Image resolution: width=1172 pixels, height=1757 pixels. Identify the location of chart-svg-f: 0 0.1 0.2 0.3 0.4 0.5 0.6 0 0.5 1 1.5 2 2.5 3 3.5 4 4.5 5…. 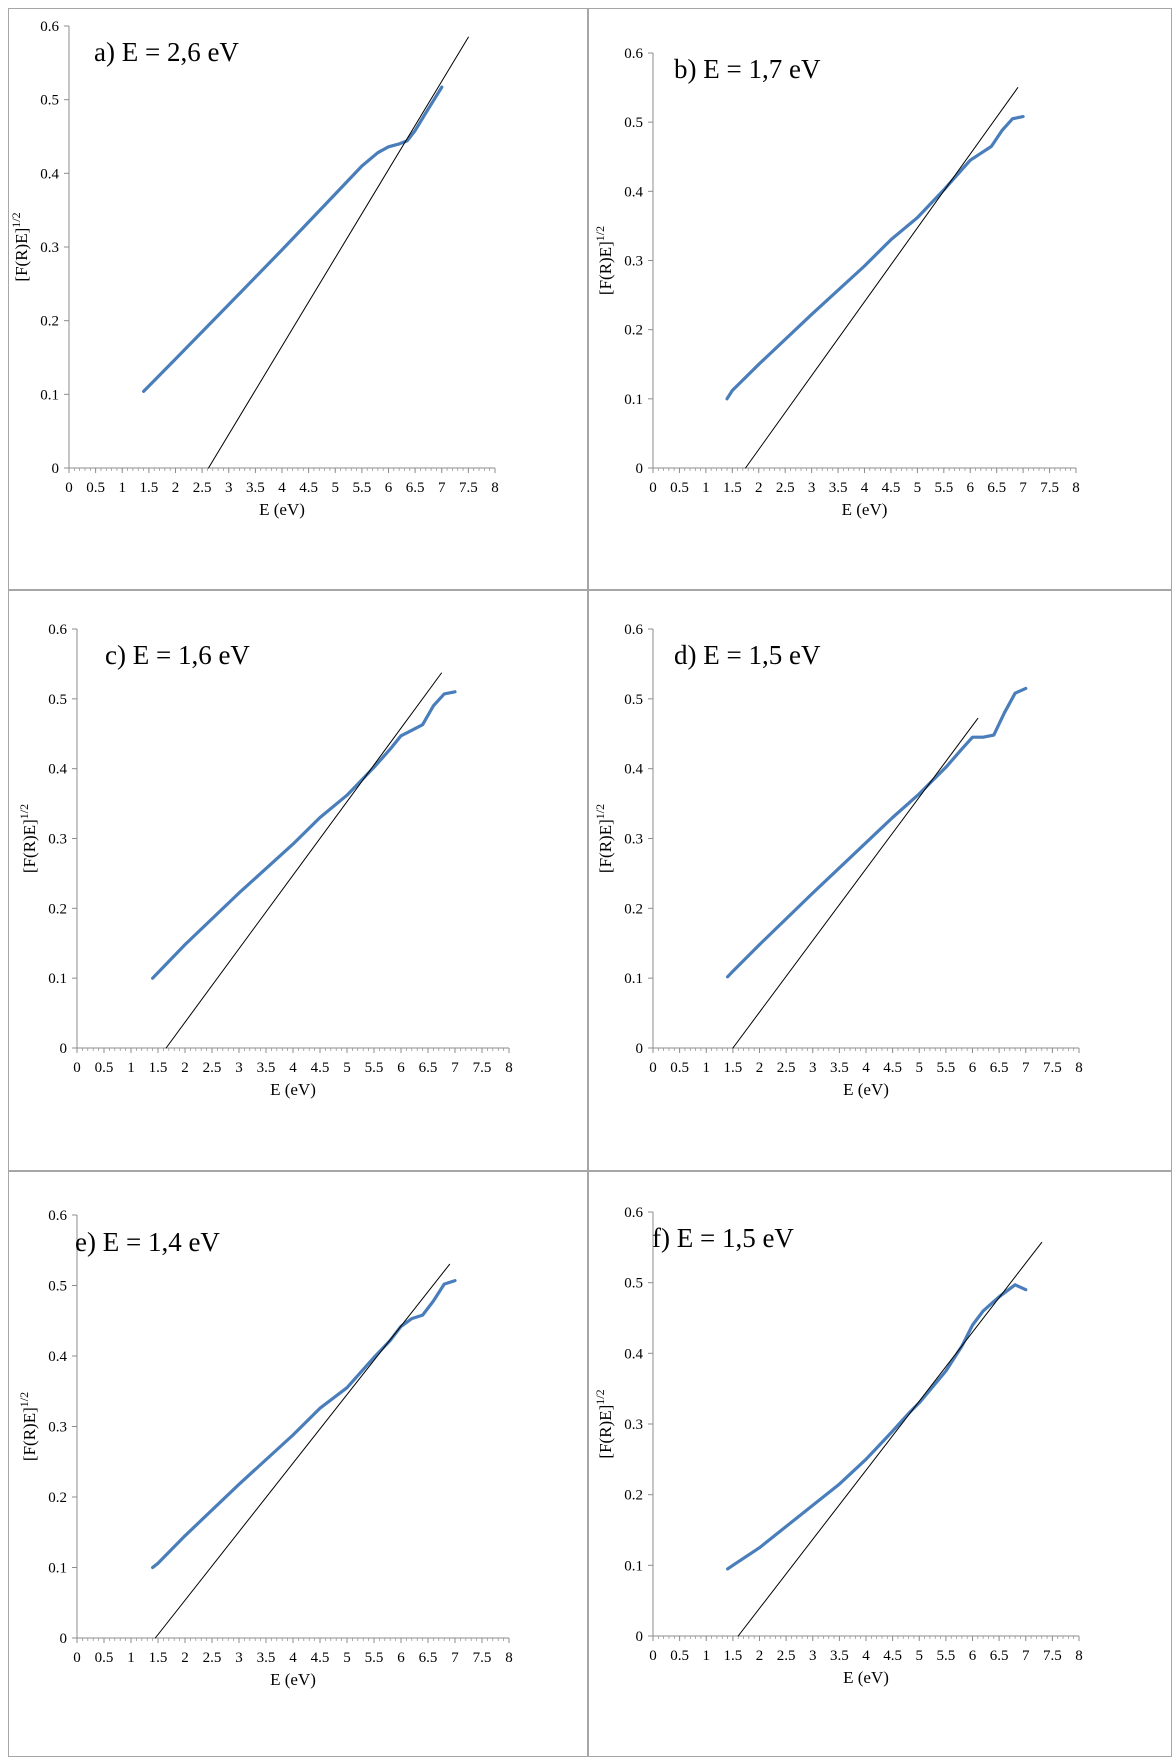
(838, 1446).